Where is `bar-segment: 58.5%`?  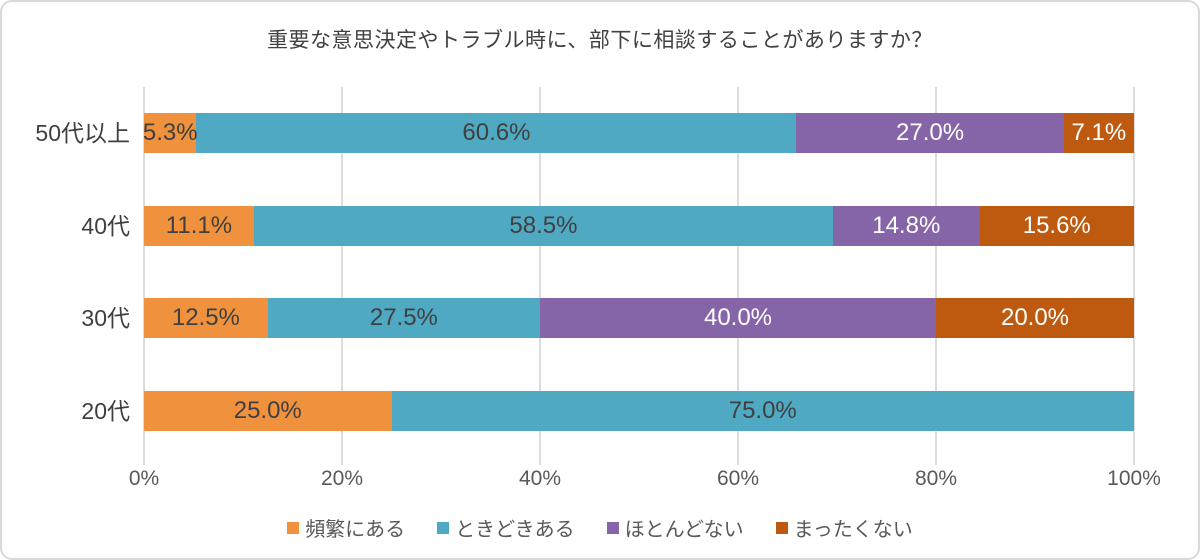 bar-segment: 58.5% is located at coordinates (543, 225).